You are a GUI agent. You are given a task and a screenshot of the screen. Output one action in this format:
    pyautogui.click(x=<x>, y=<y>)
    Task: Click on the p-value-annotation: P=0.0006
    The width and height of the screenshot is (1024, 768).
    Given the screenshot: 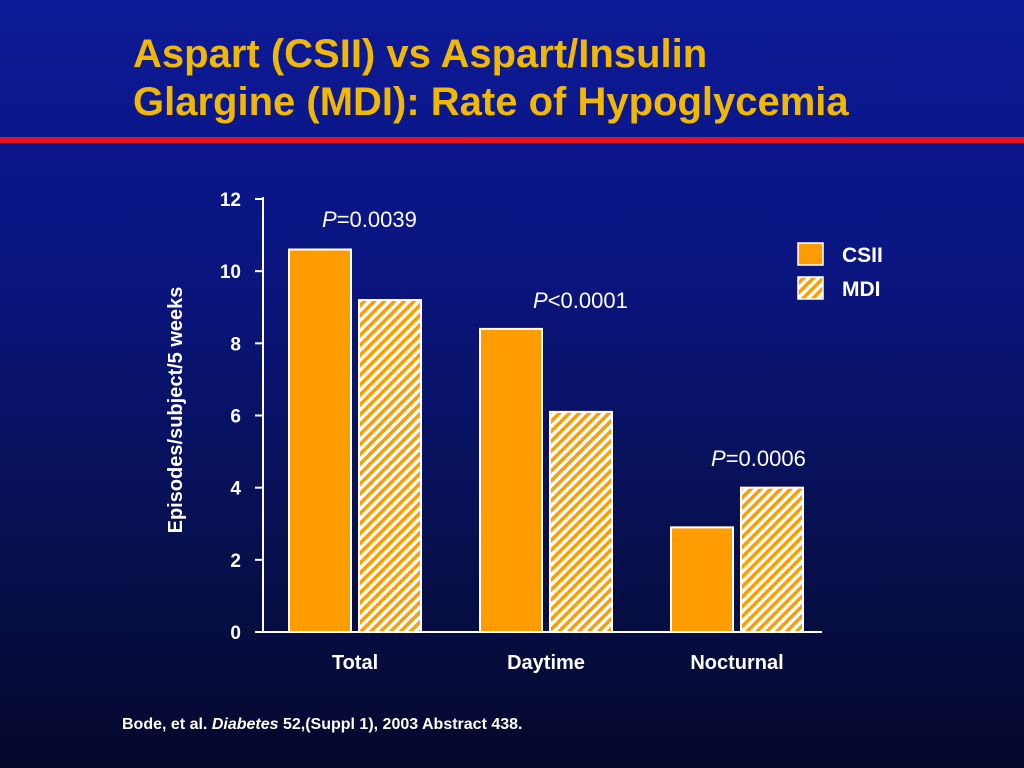 What is the action you would take?
    pyautogui.click(x=758, y=458)
    